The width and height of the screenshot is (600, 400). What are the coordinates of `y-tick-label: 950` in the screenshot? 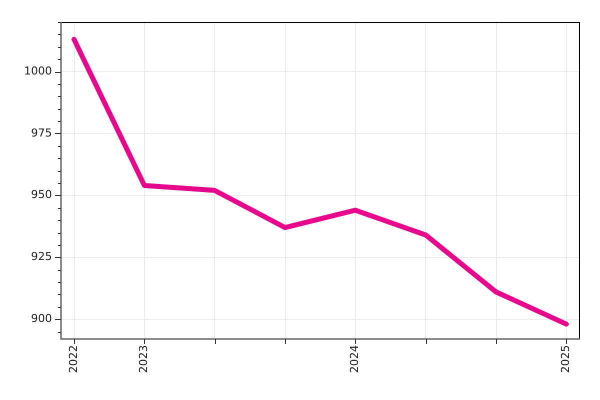 It's located at (41, 195).